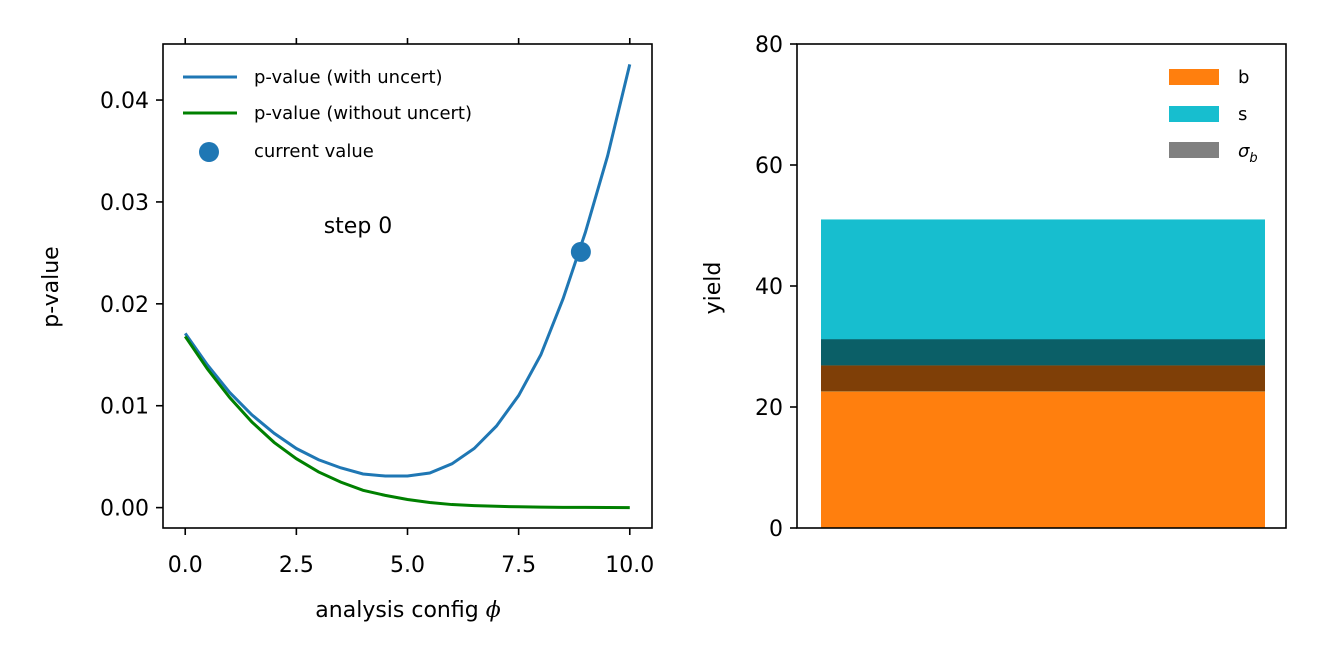 Image resolution: width=1320 pixels, height=660 pixels. I want to click on legend-label-with-uncert: p-value (with uncert), so click(348, 77).